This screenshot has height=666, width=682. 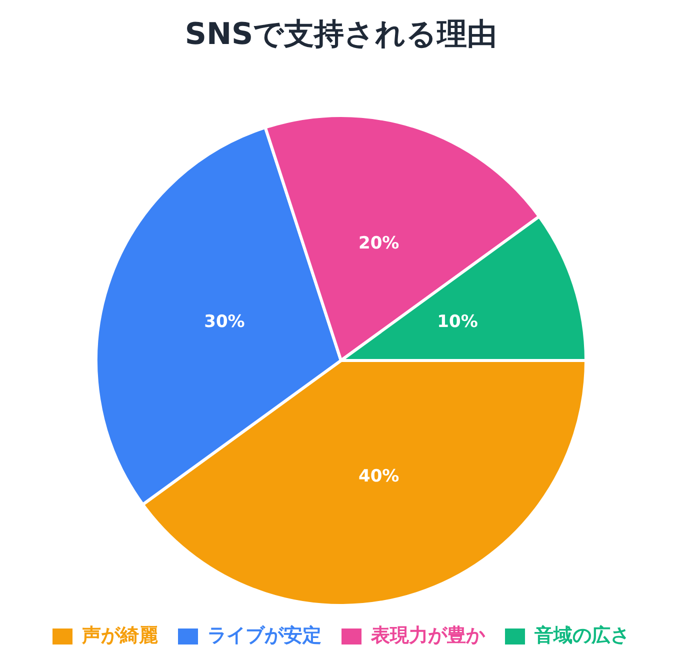 I want to click on legend-label: 音域の広さ, so click(x=582, y=635).